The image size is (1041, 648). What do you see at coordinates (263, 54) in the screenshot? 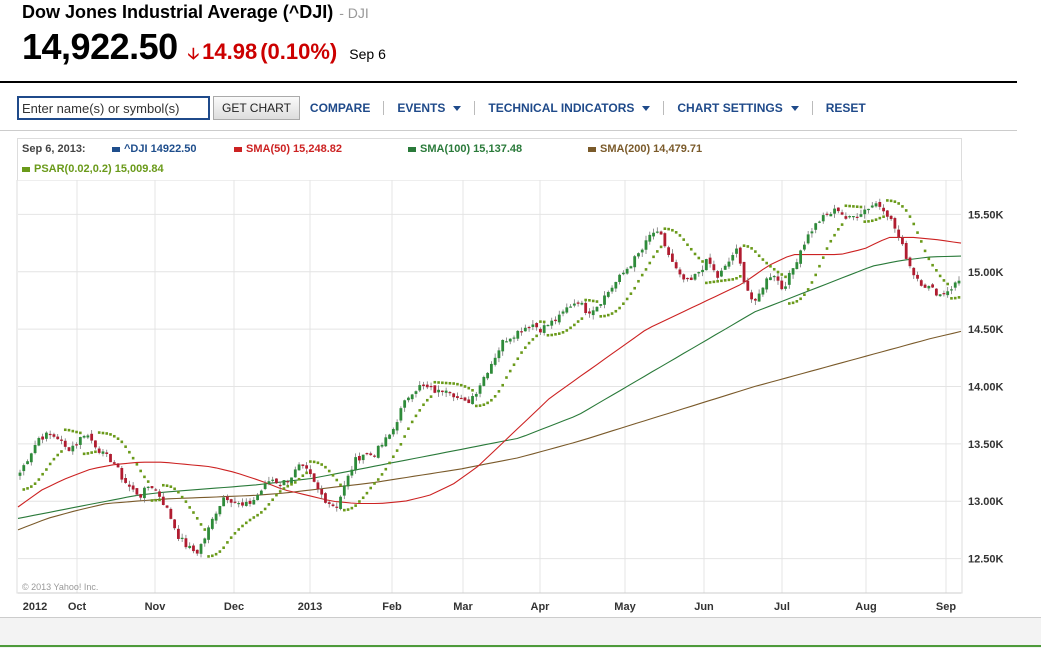
I see `price-change: 🡣 14.98 (0.10%)` at bounding box center [263, 54].